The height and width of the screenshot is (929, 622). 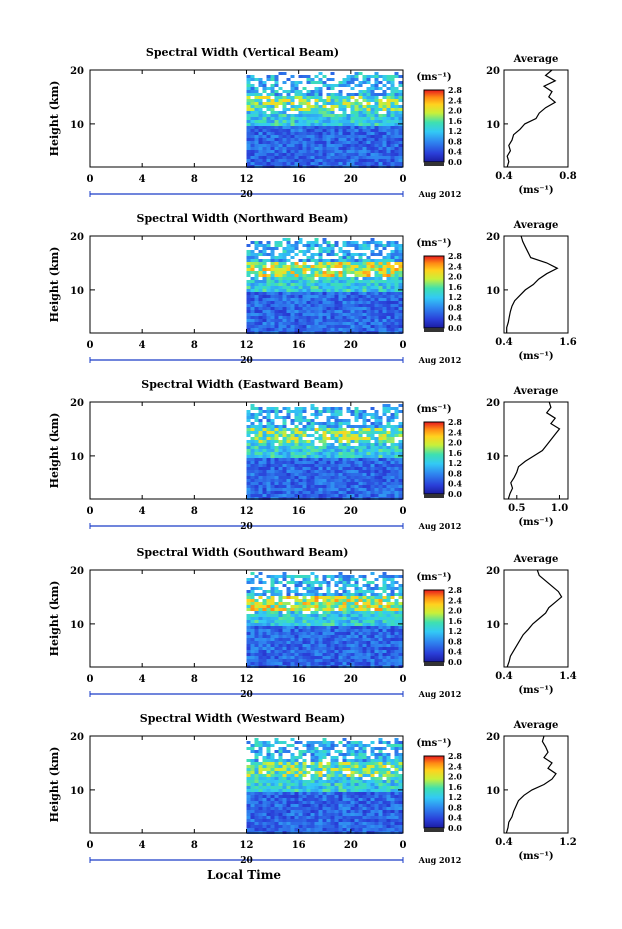 I want to click on panel-title: Spectral Width (Northward Beam), so click(x=243, y=218).